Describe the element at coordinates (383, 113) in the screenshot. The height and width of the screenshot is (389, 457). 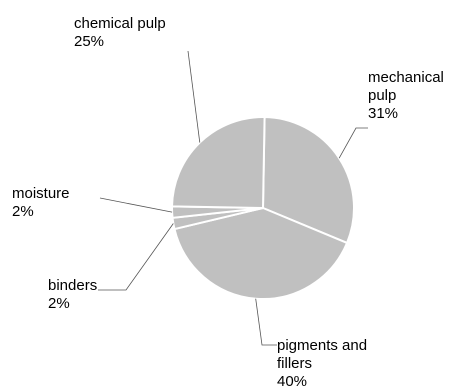
I see `slice-percent-label: 31%` at that location.